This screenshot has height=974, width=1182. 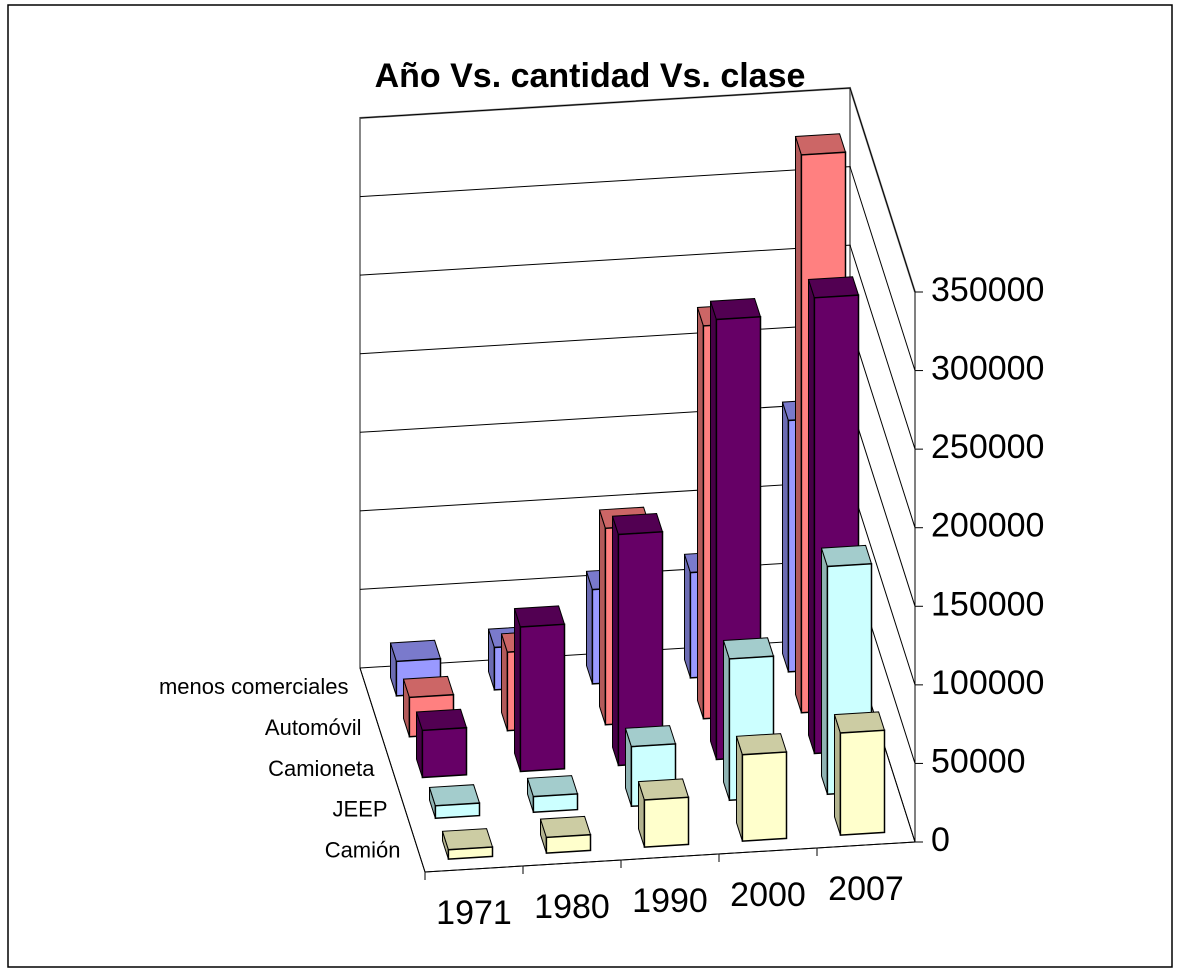 I want to click on x-tick-label: 1980, so click(x=572, y=907).